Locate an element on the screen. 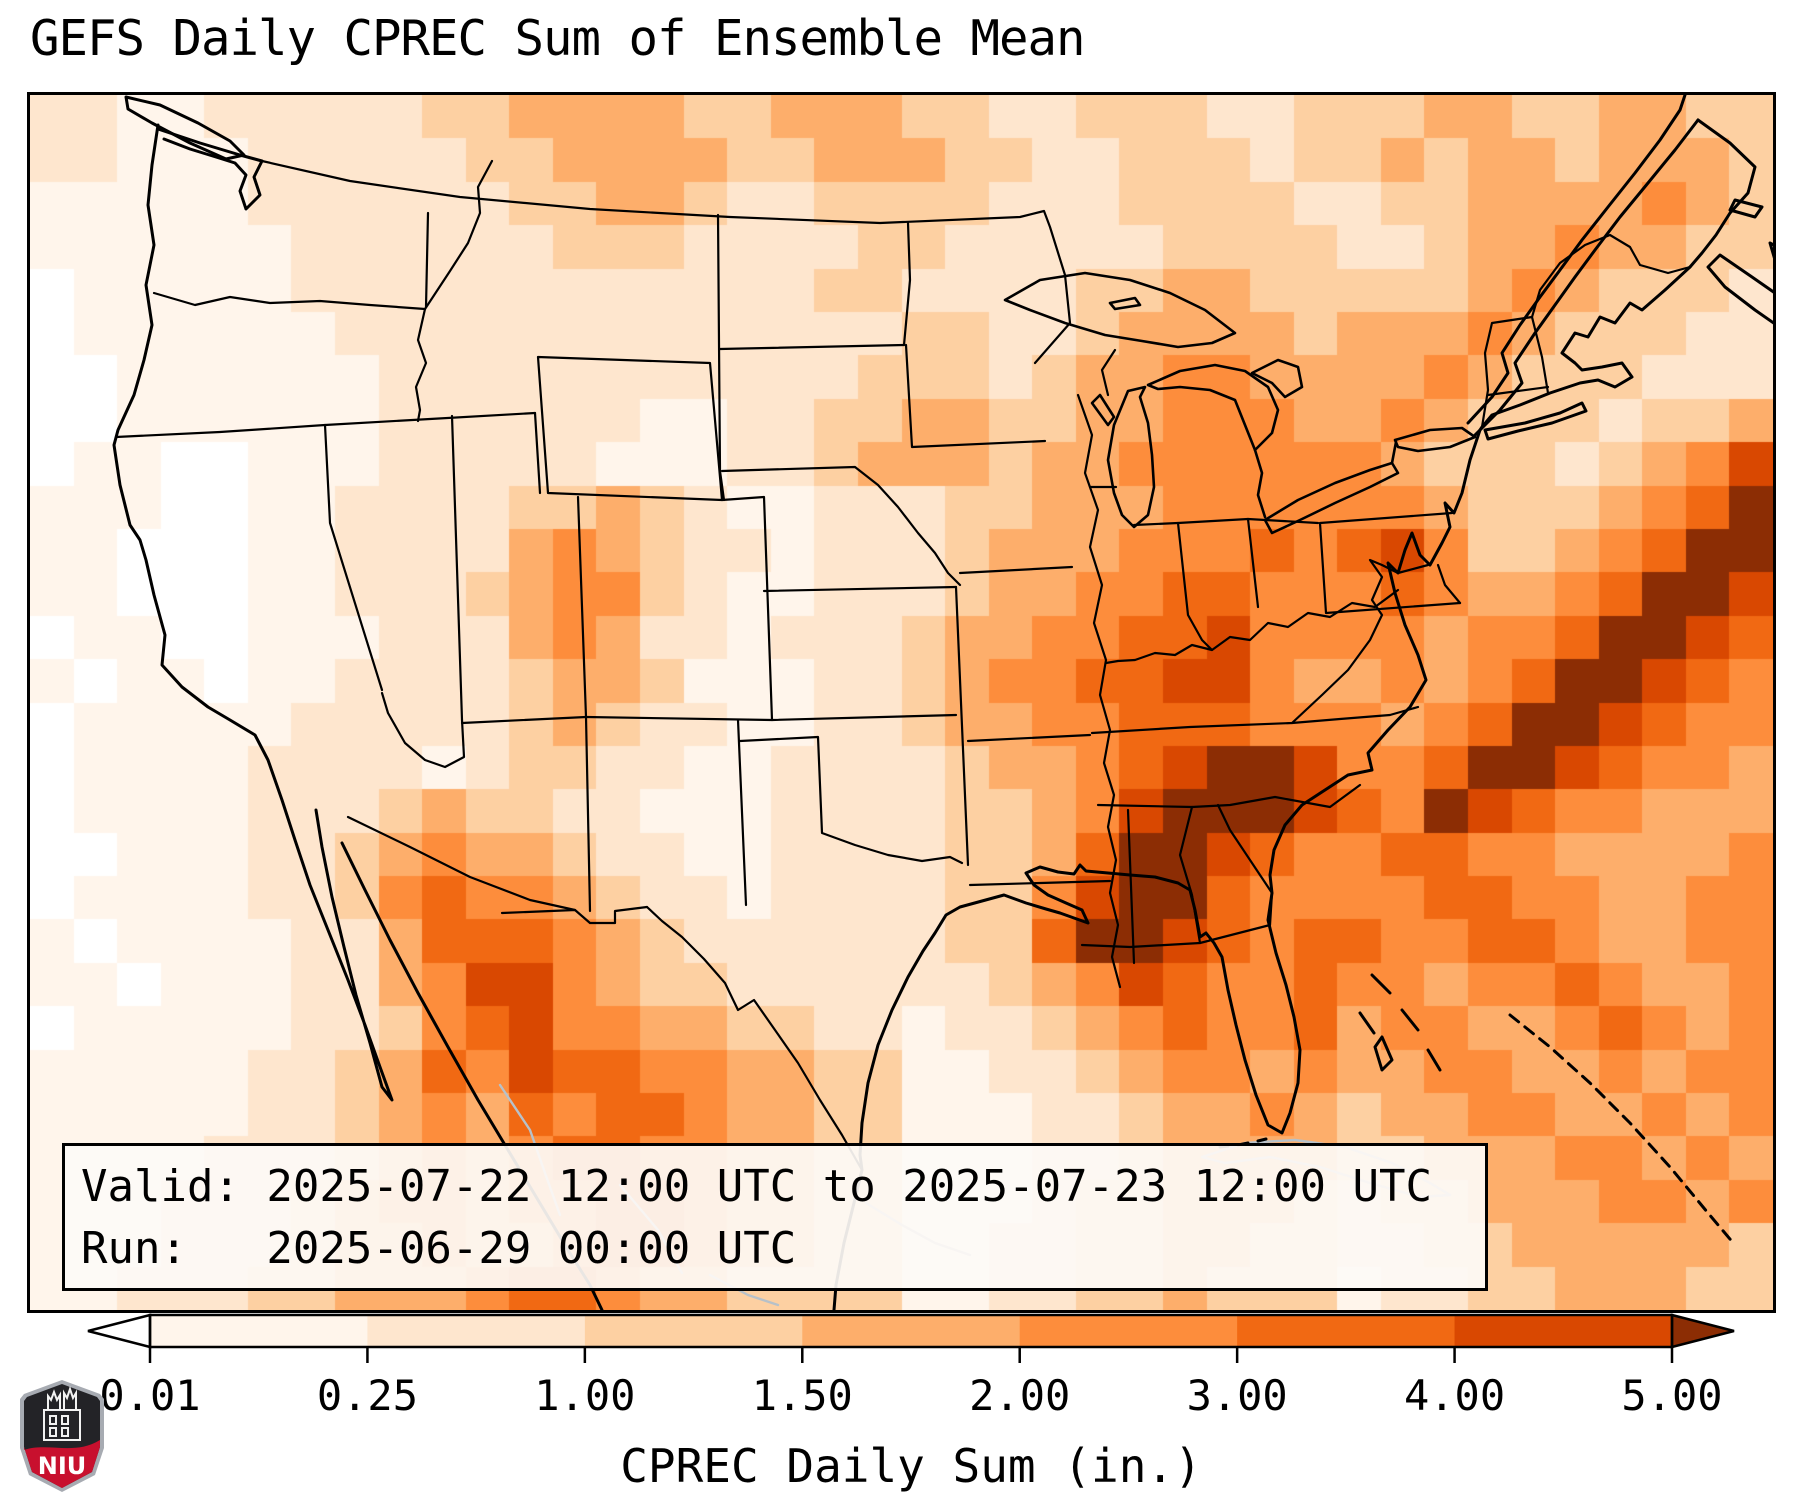 This screenshot has height=1500, width=1803. vancouver-island is located at coordinates (185, 128).